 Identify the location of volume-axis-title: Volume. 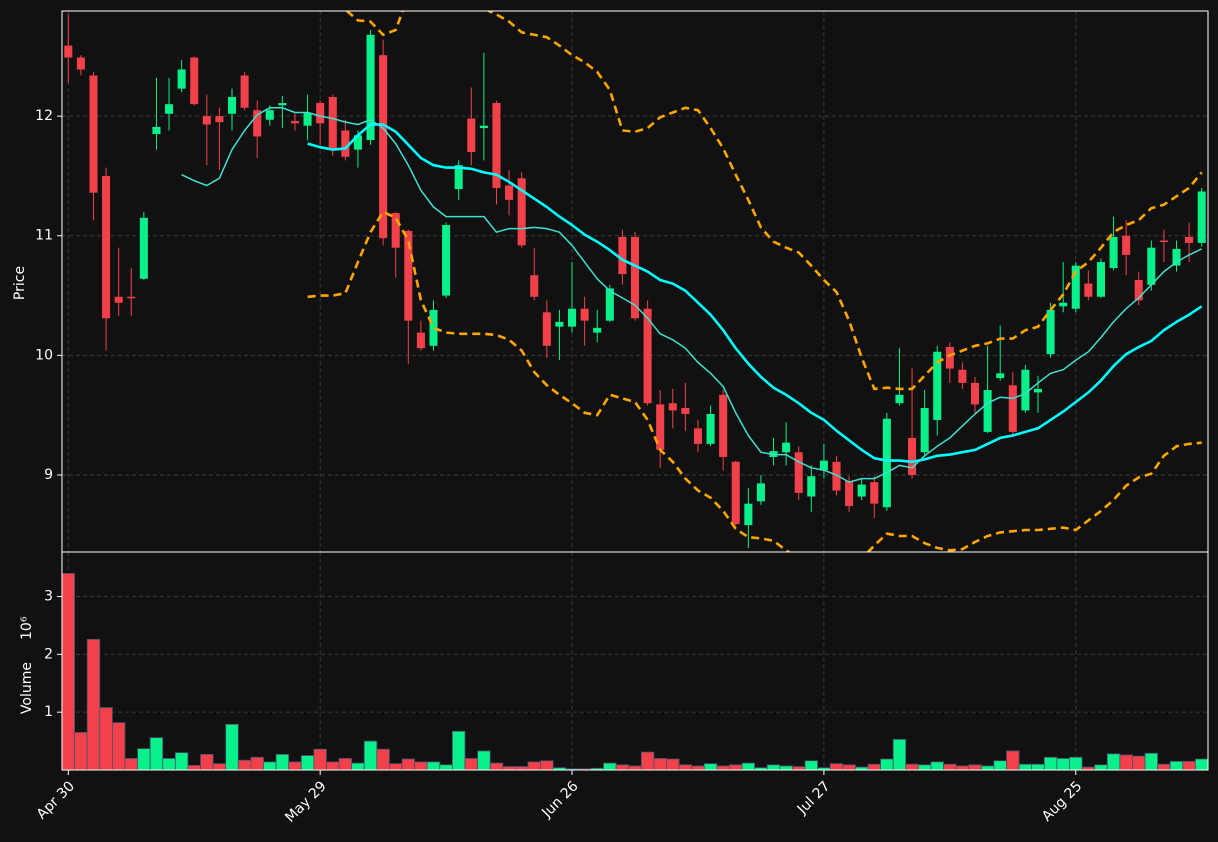
(27, 688).